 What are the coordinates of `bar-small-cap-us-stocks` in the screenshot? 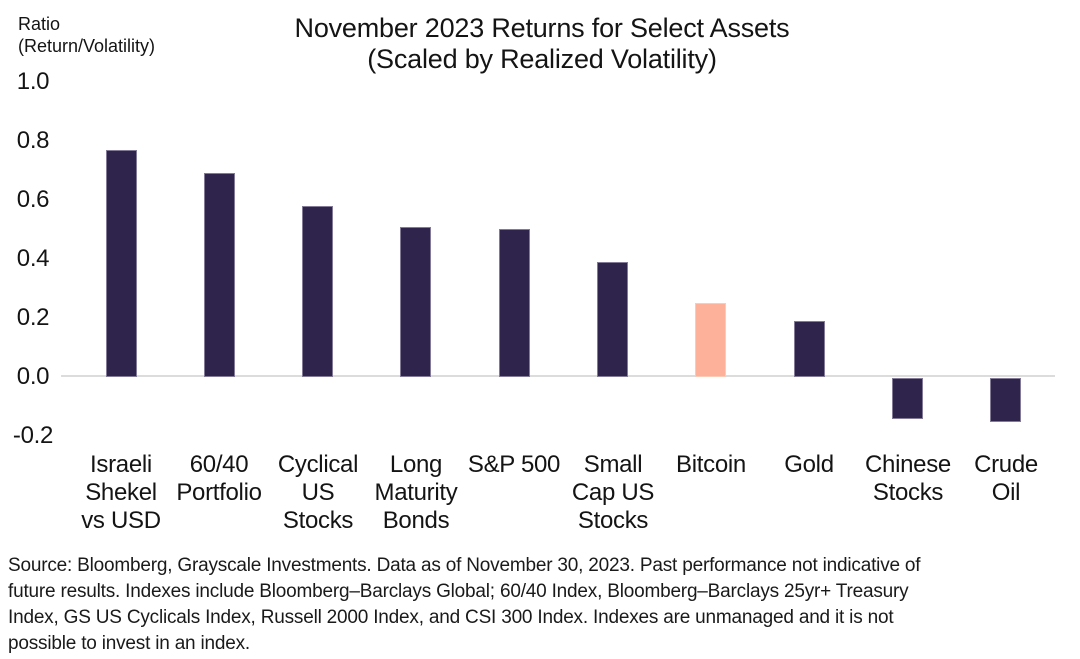 It's located at (612, 319).